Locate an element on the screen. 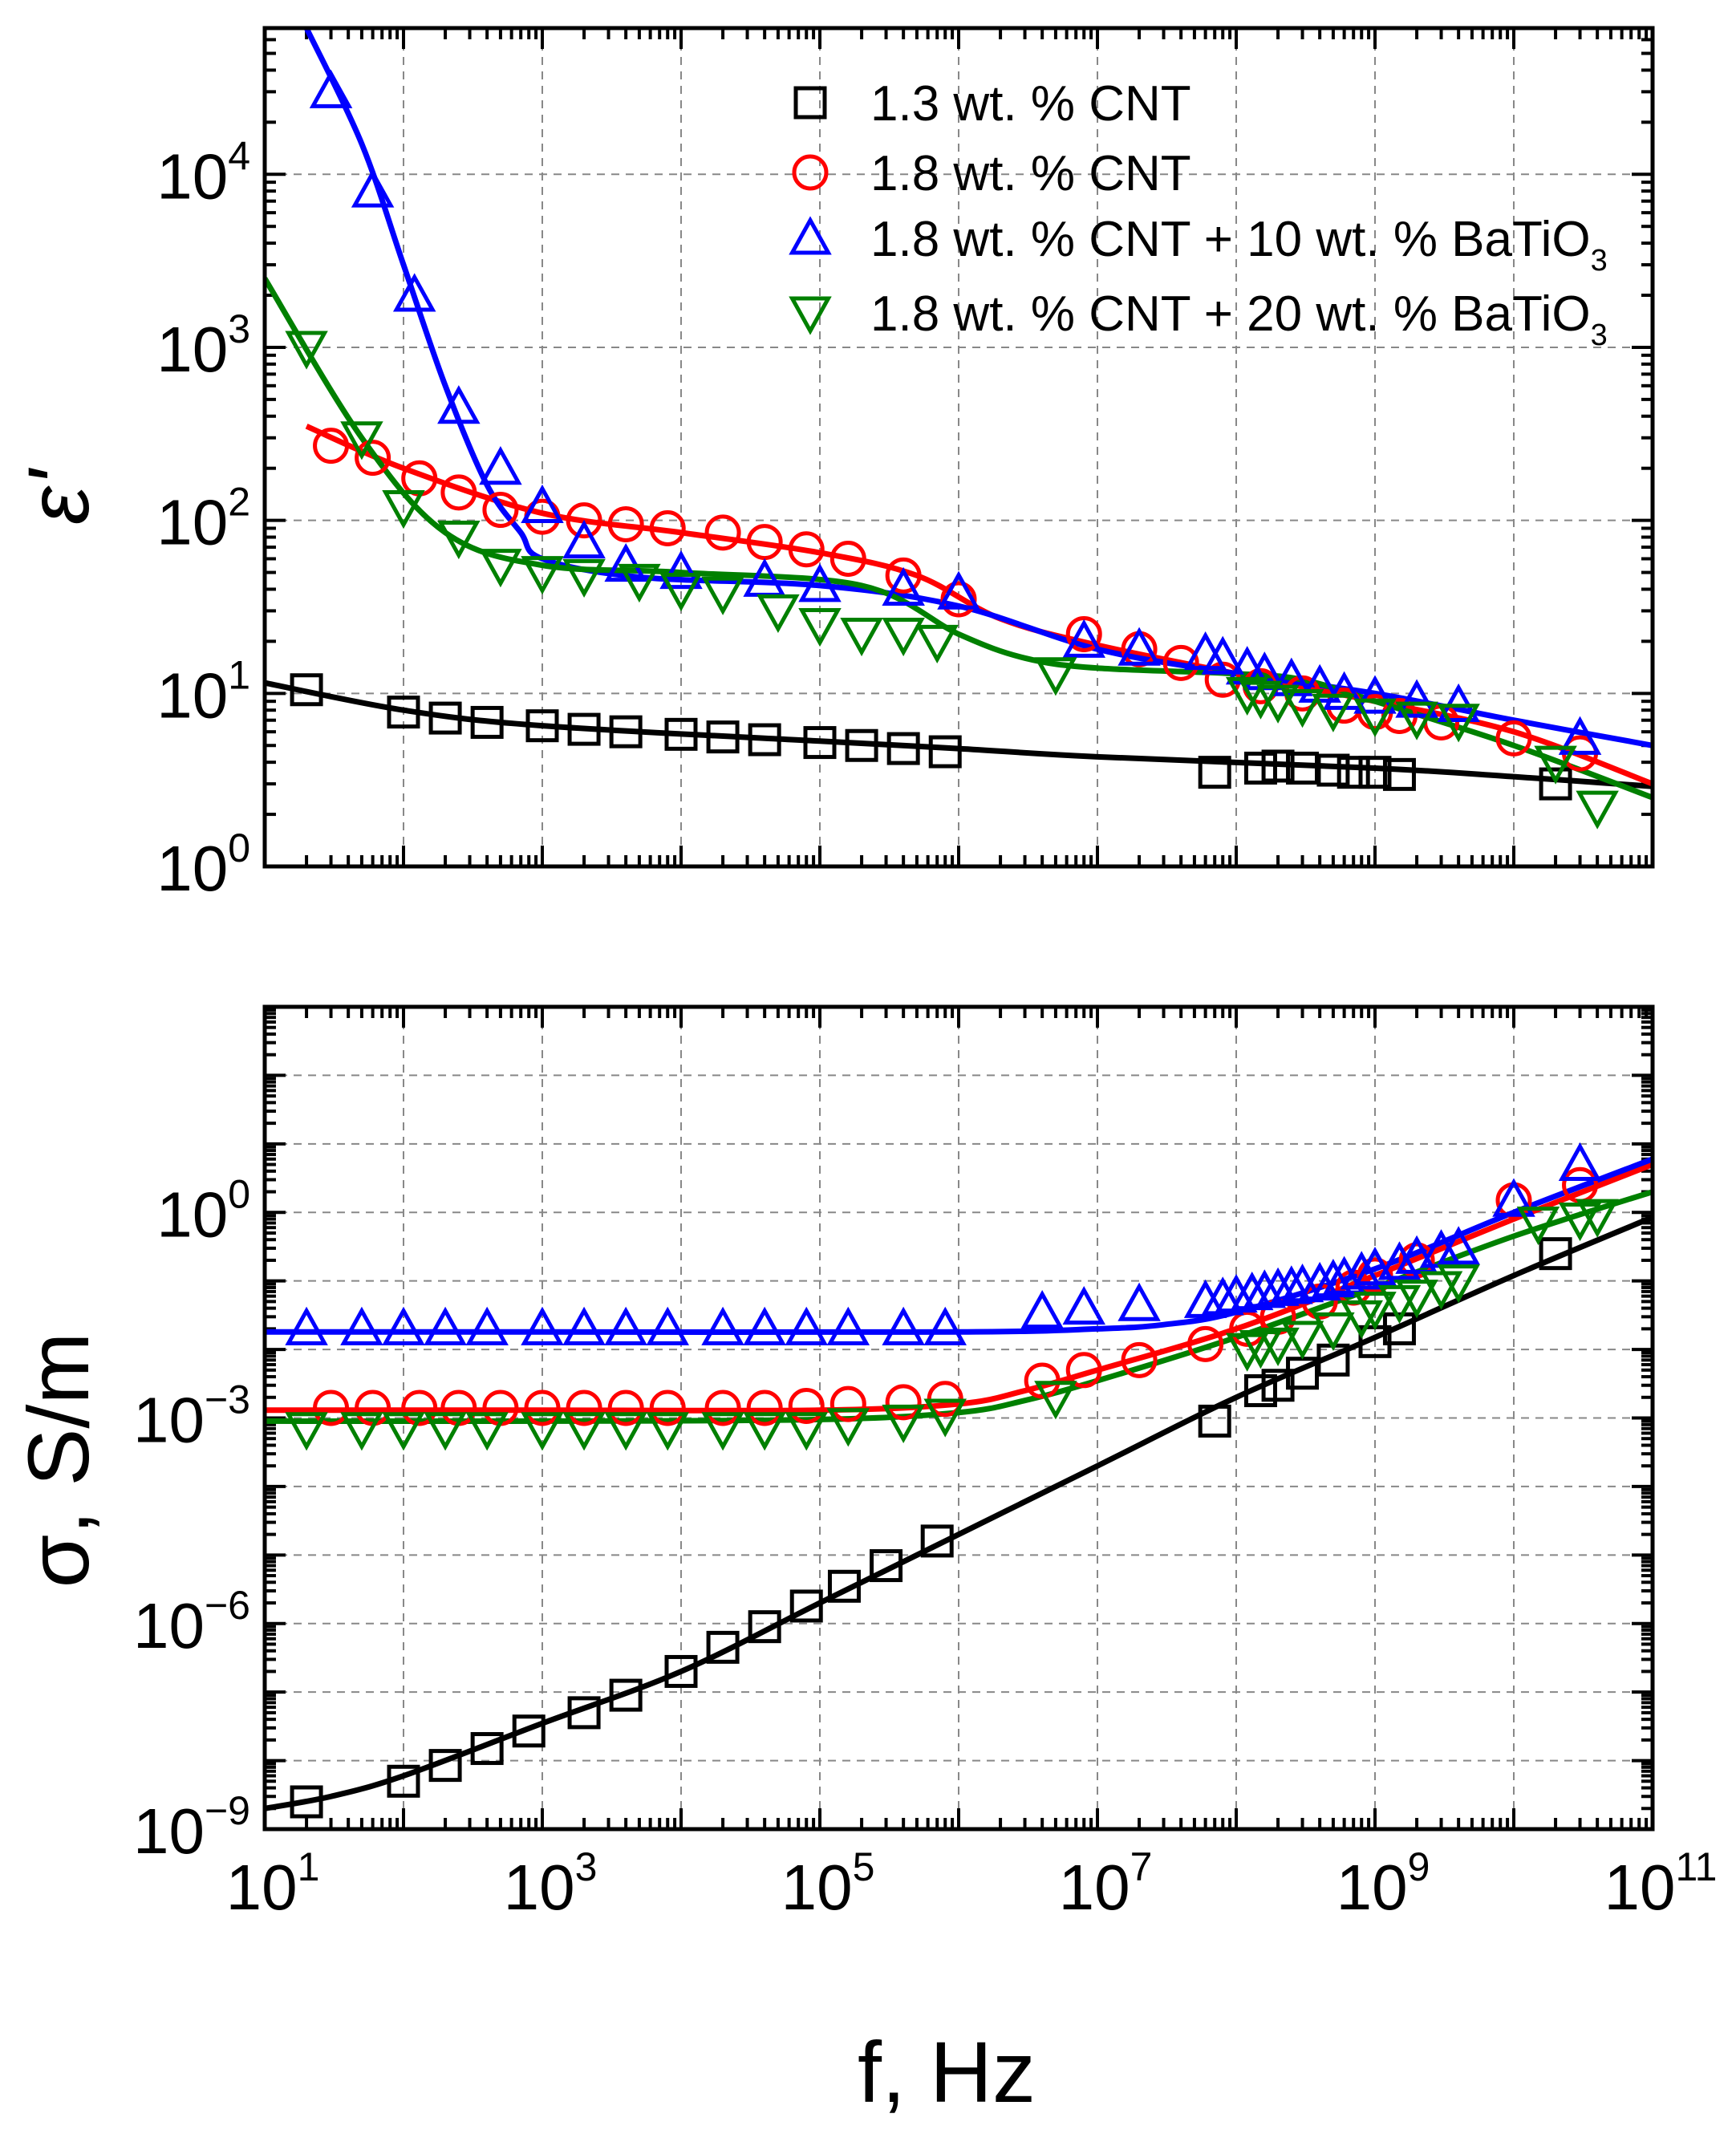 The image size is (1736, 2142). legend-label-1: 1.8 wt. % CNT is located at coordinates (1031, 173).